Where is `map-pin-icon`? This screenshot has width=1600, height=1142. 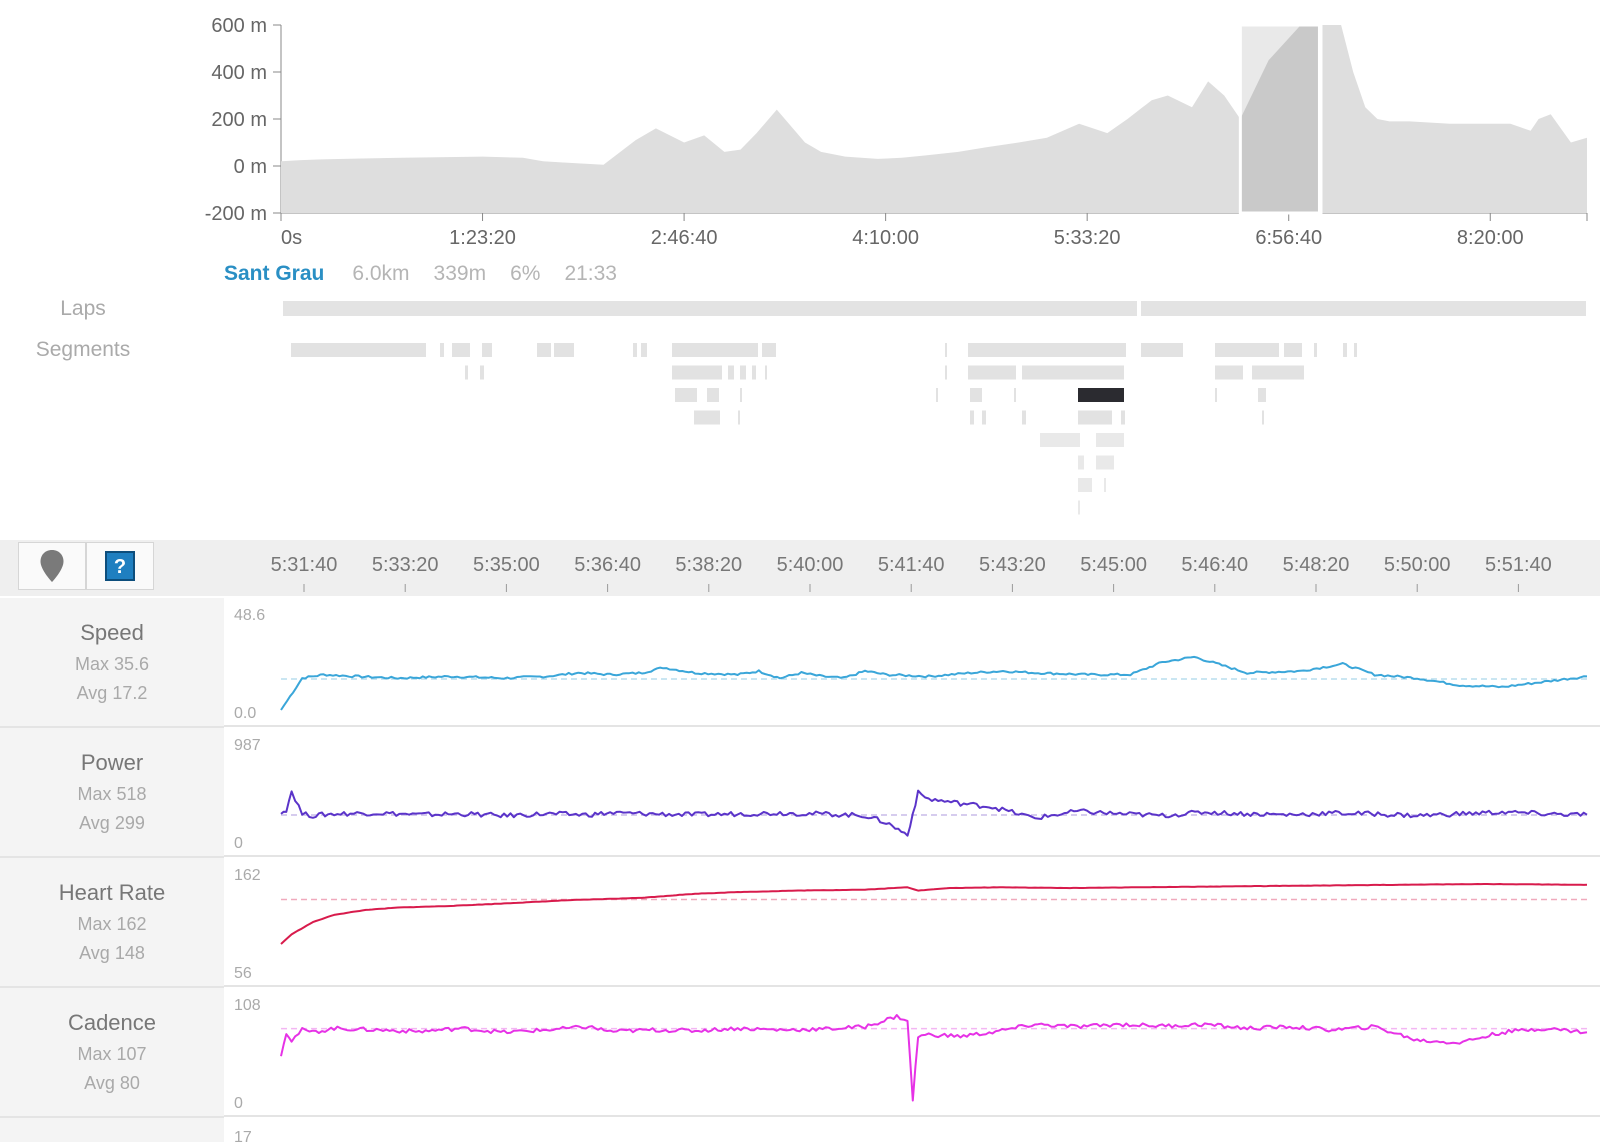 map-pin-icon is located at coordinates (52, 566).